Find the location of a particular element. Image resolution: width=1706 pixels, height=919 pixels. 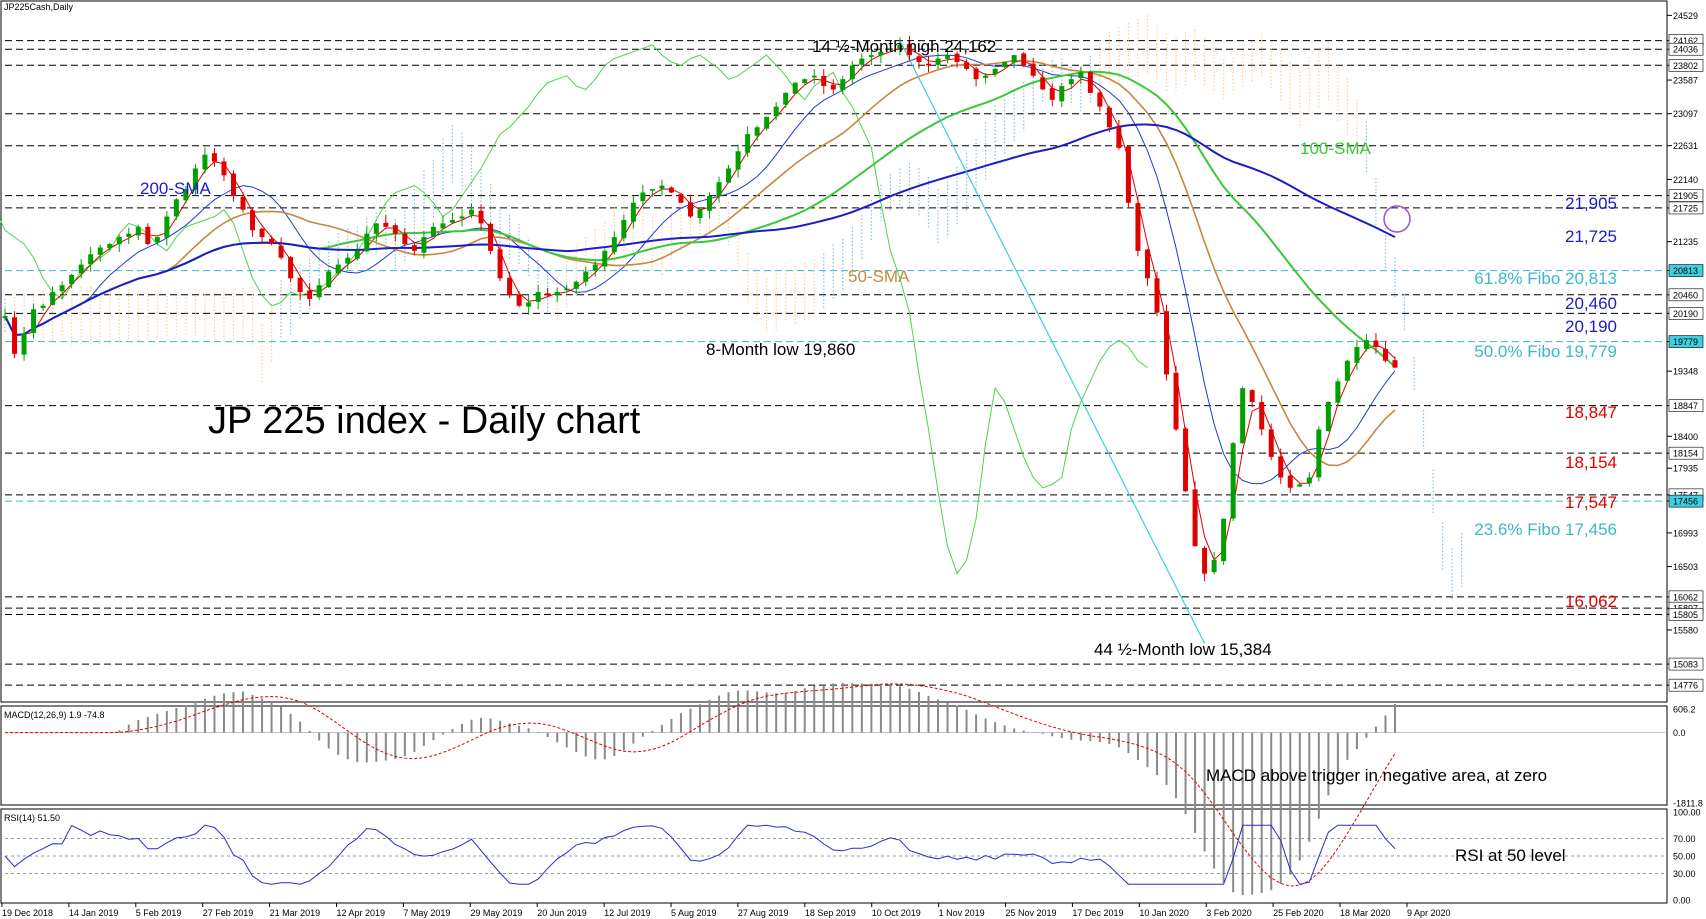

level-17547: 17,547 is located at coordinates (1591, 502).